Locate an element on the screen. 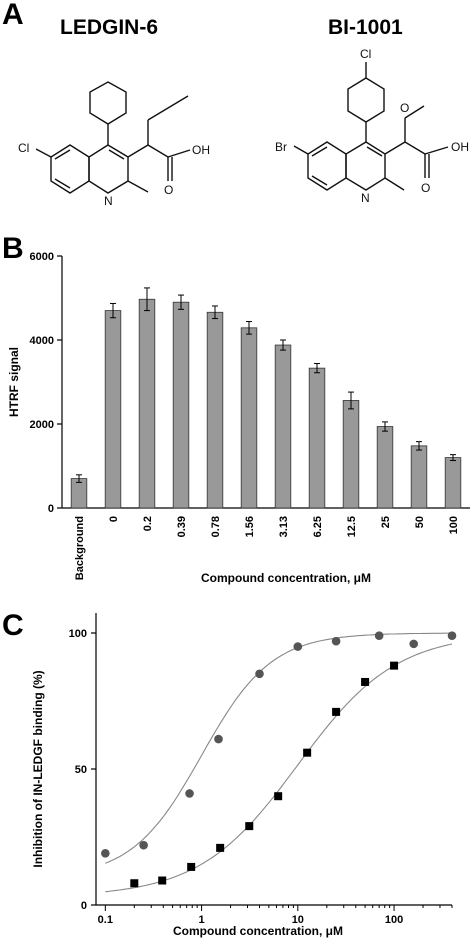  panel-b-label: B is located at coordinates (13, 248).